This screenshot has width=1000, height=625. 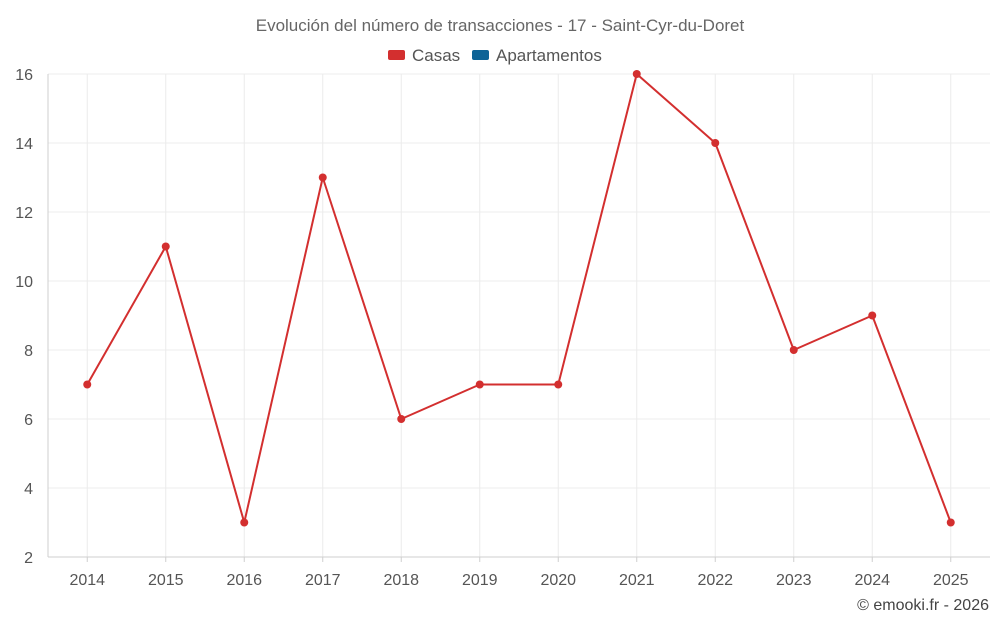 What do you see at coordinates (715, 580) in the screenshot?
I see `x-tick-label: 2022` at bounding box center [715, 580].